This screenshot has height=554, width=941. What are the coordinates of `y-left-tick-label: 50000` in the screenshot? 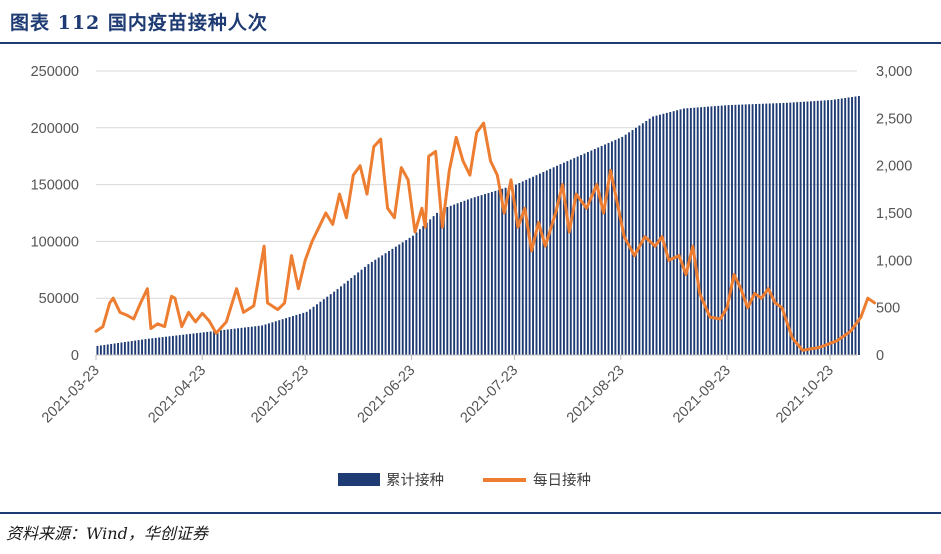 It's located at (59, 299).